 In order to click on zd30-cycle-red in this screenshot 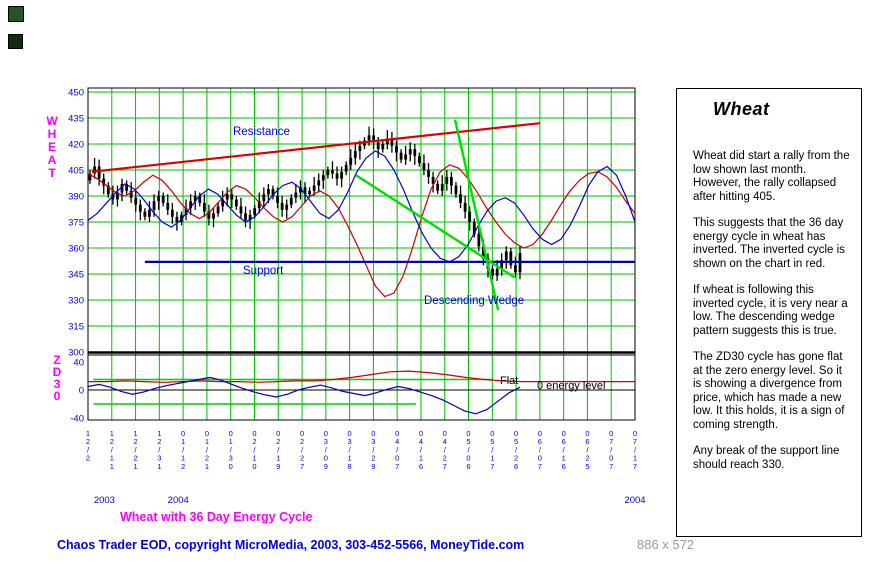, I will do `click(361, 376)`.